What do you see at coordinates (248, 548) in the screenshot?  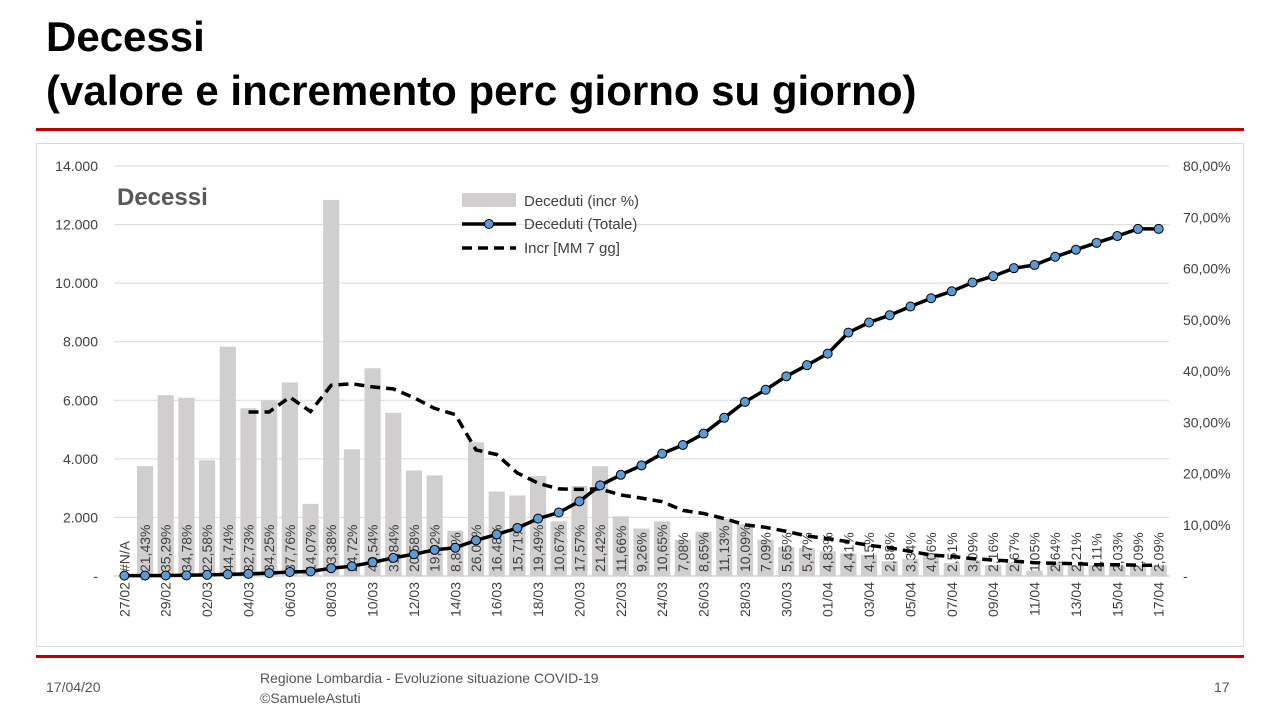 I see `bar-data-label: 32,73%` at bounding box center [248, 548].